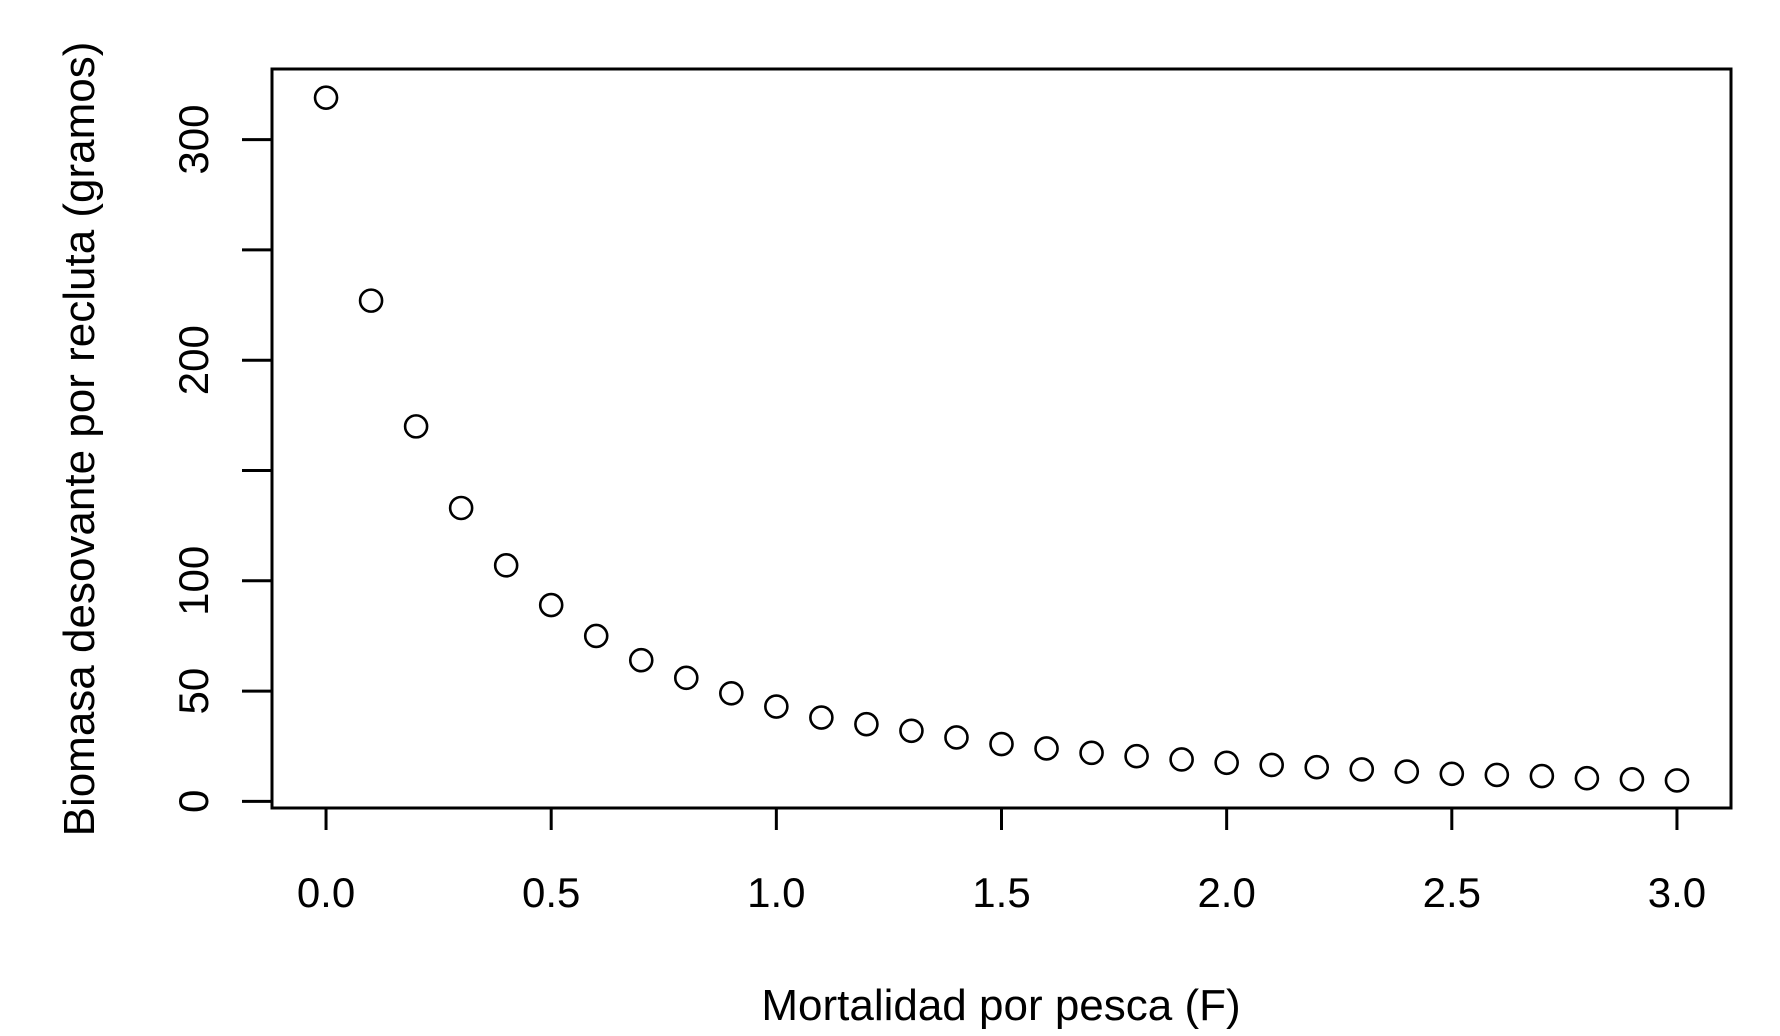 The image size is (1780, 1036). Describe the element at coordinates (1452, 892) in the screenshot. I see `x-tick-label: 2.5` at that location.